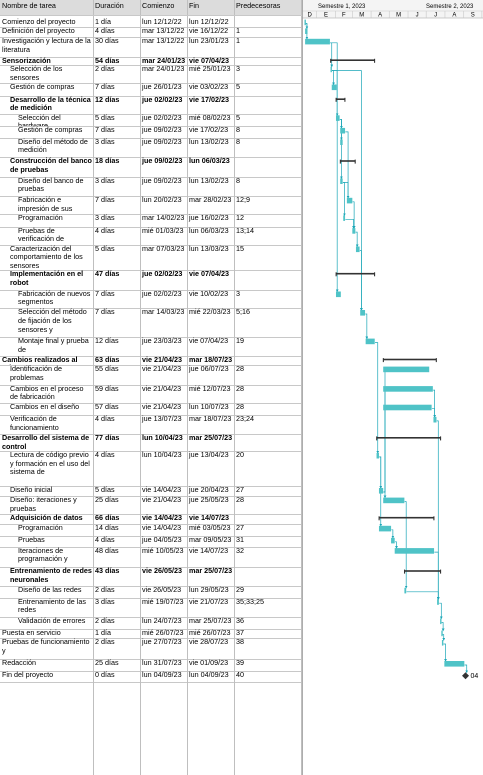  What do you see at coordinates (107, 359) in the screenshot?
I see `task-dur-cell: 63 días` at bounding box center [107, 359].